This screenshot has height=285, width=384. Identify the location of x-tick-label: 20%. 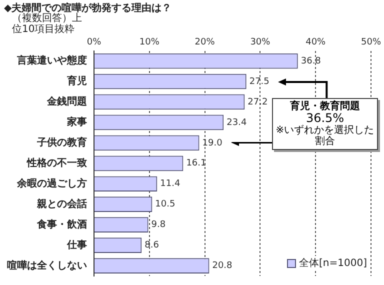
(205, 43).